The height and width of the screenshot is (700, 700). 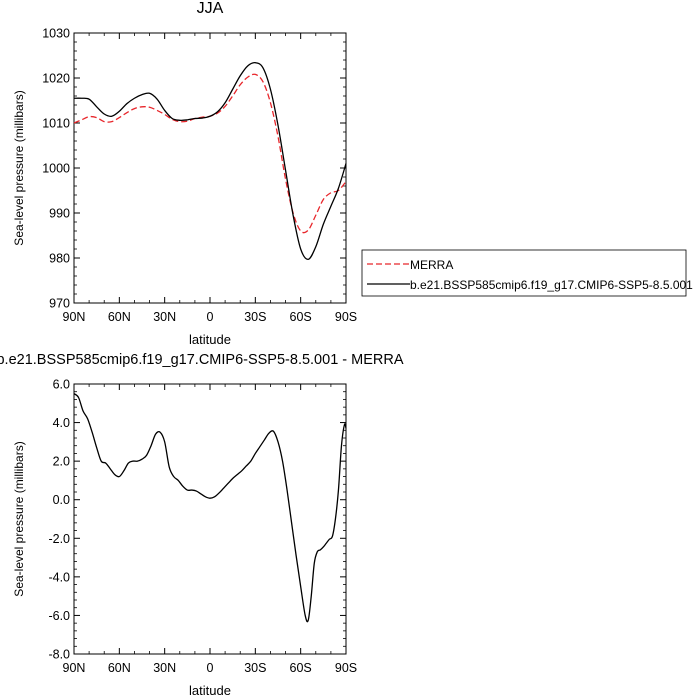 I want to click on y-tick-label: -2.0, so click(x=59, y=539).